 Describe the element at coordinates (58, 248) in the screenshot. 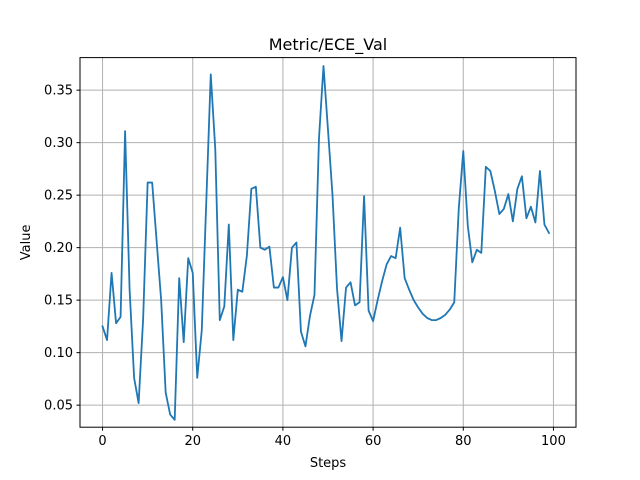

I see `y-tick-label: 0.20` at that location.